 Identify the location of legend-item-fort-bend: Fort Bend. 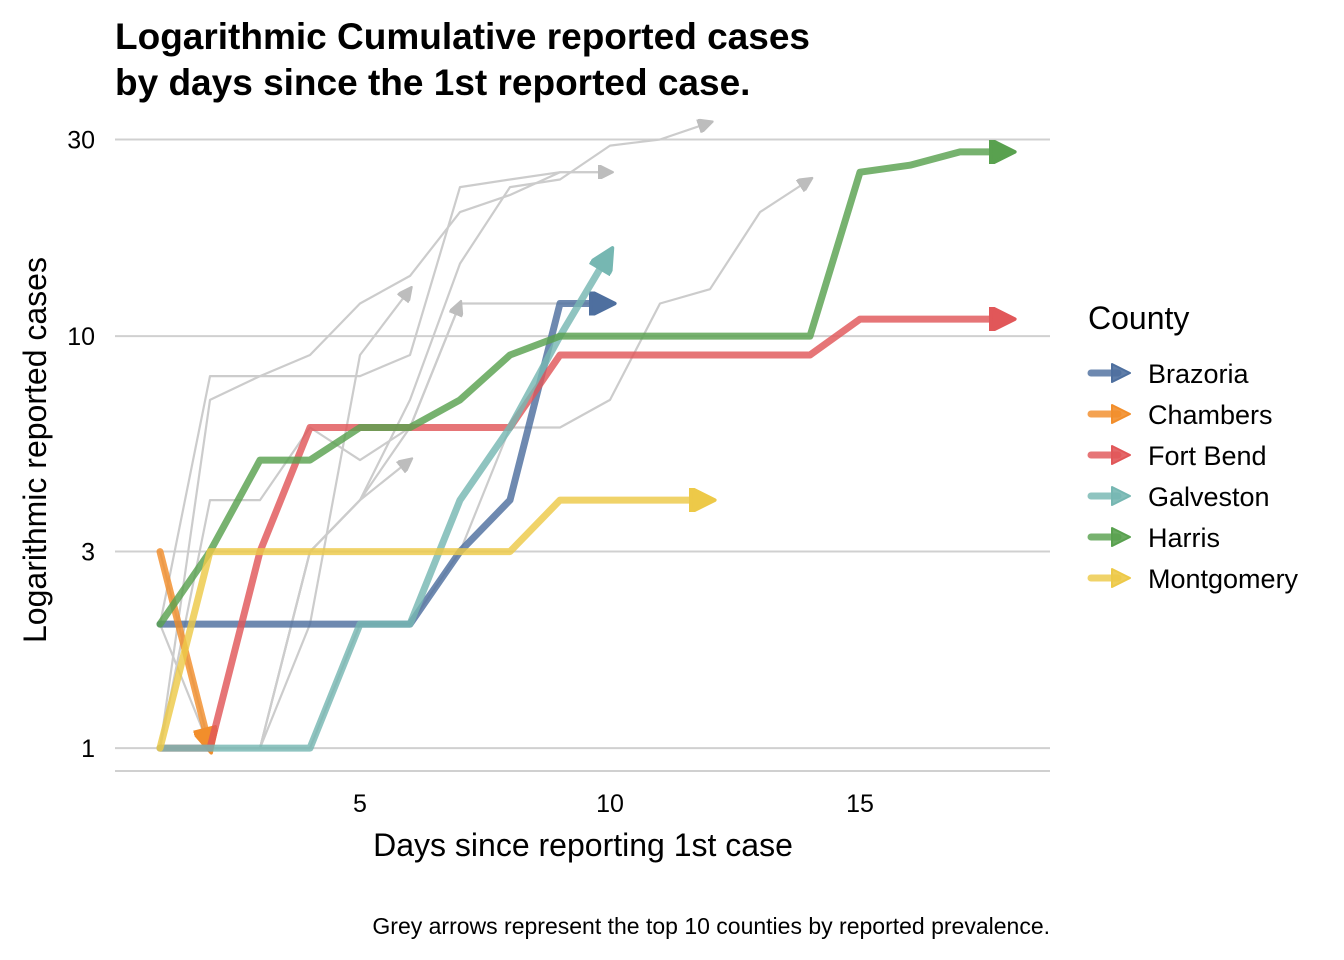
(1177, 456).